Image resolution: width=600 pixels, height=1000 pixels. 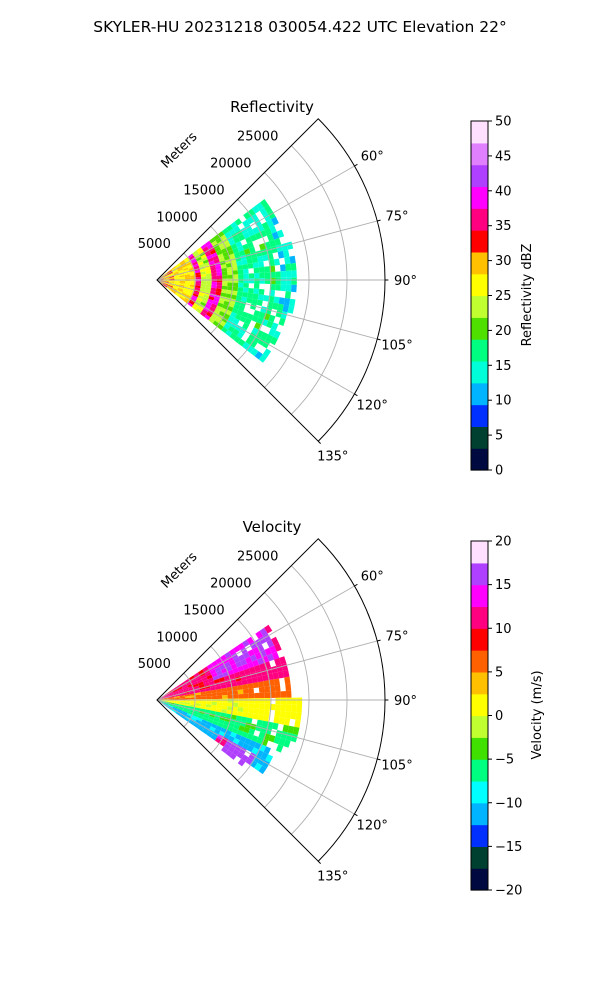 I want to click on colorbar-tick-label: −15, so click(x=508, y=847).